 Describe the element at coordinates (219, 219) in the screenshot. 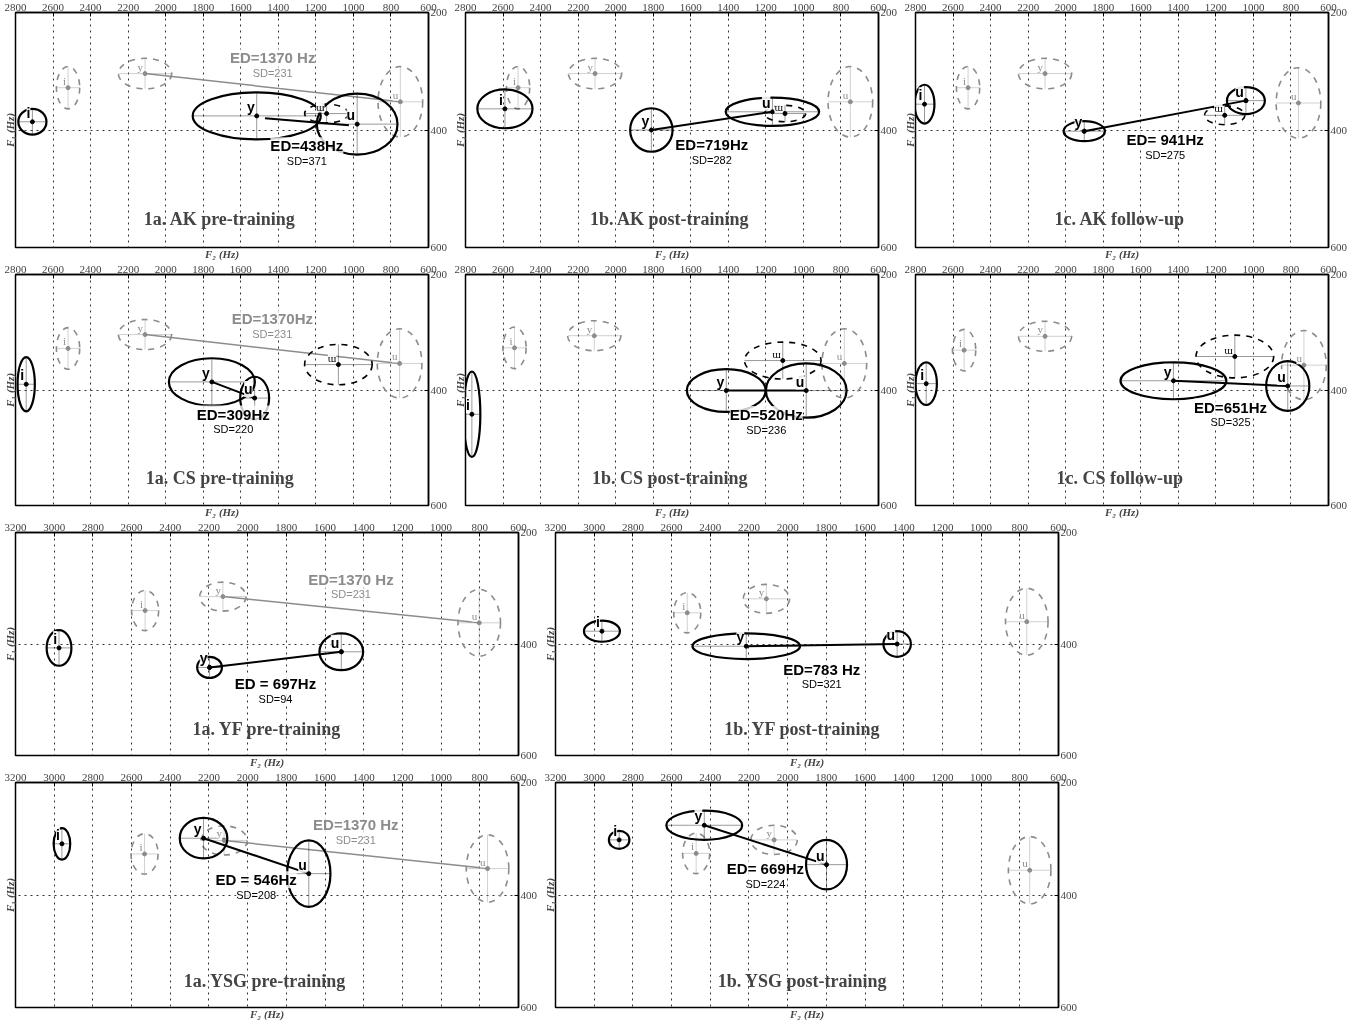

I see `text: 1a. AK pre-training` at that location.